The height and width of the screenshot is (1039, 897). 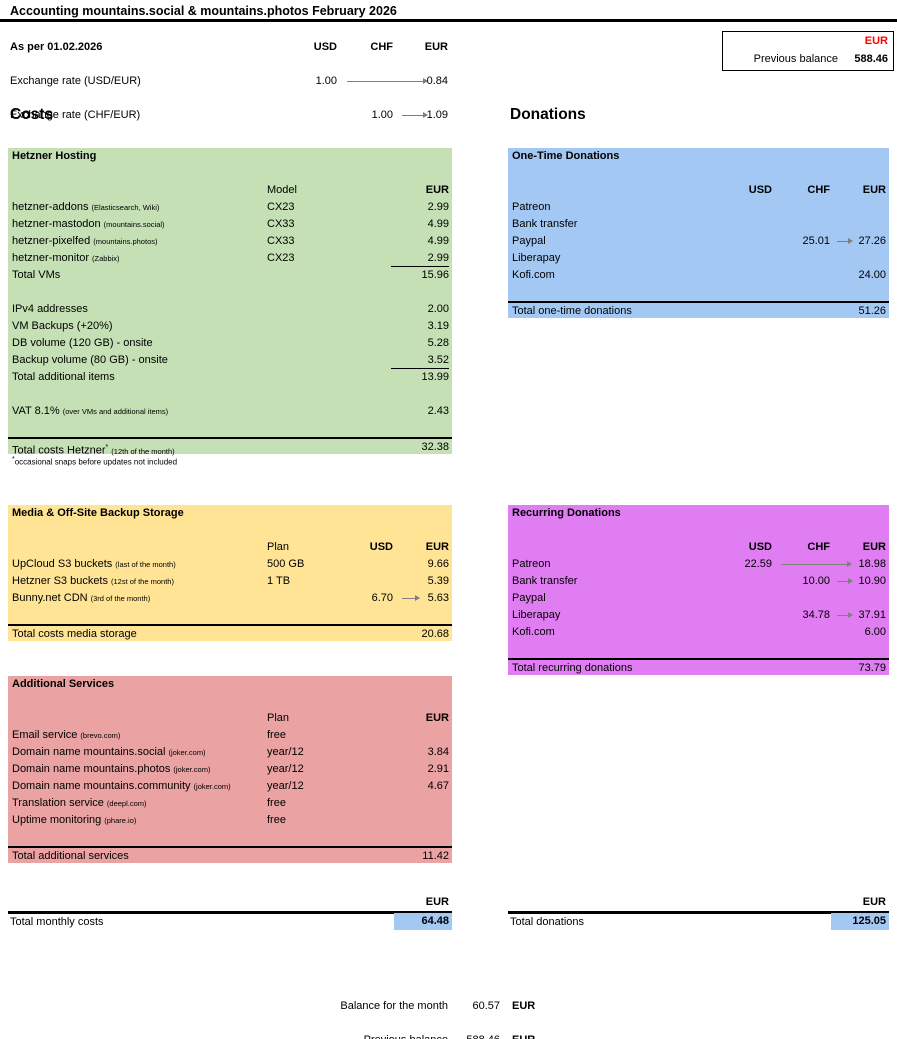 I want to click on row-label: Hetzner S3 buckets (12st of the month), so click(x=93, y=581).